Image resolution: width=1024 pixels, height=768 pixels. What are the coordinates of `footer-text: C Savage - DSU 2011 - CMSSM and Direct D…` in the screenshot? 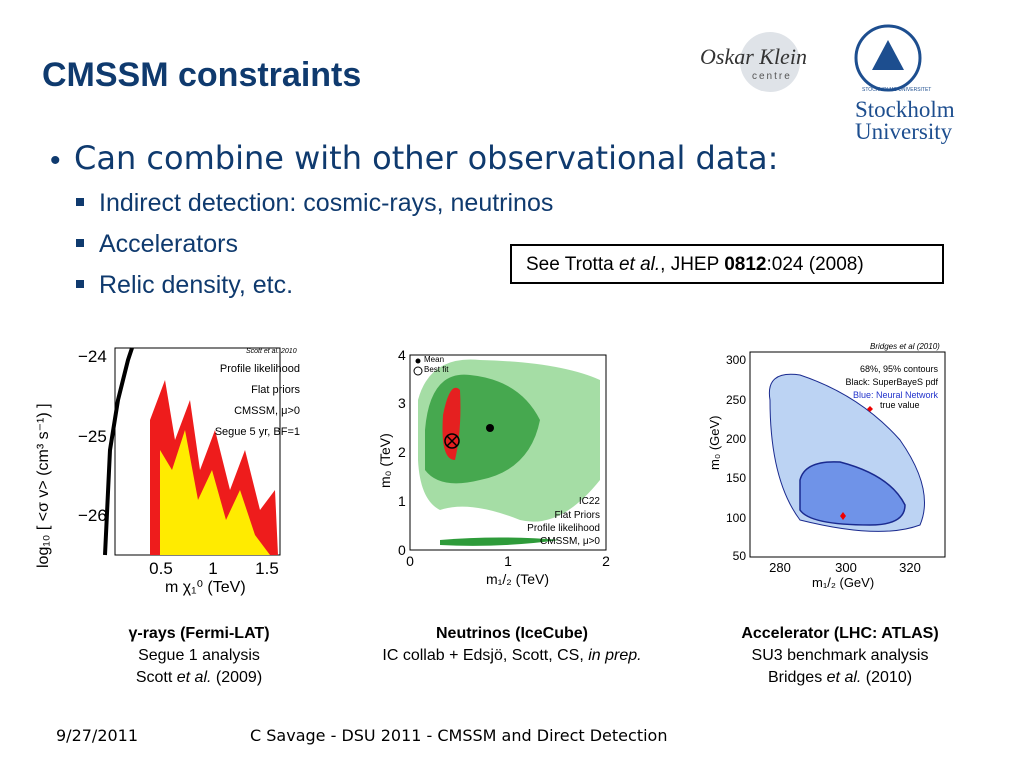 It's located at (459, 735).